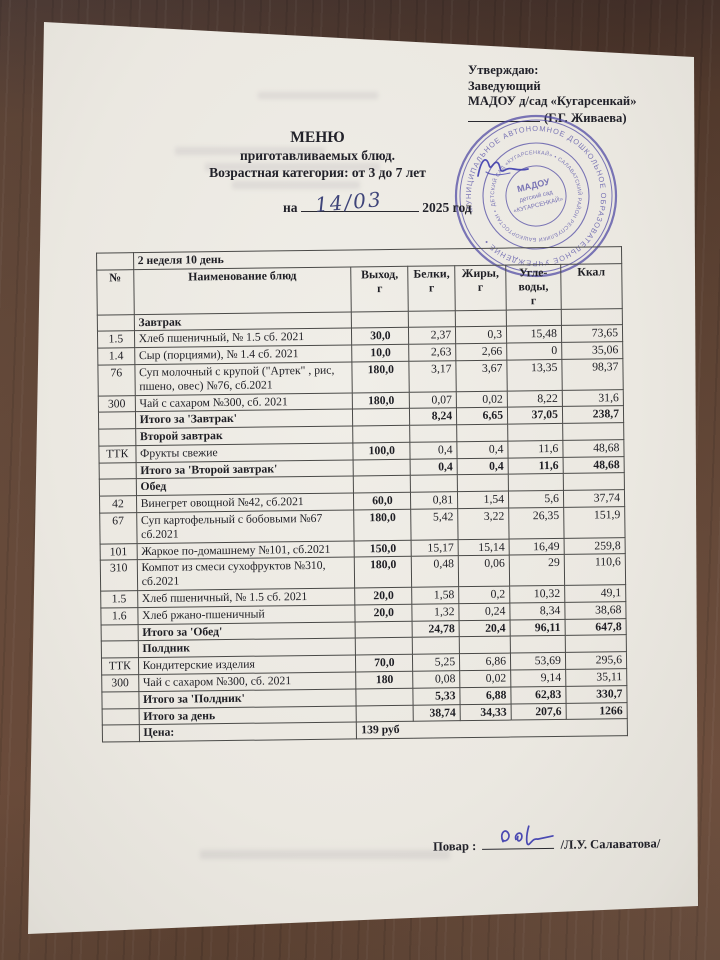 This screenshot has height=960, width=720. Describe the element at coordinates (482, 416) in the screenshot. I see `cell-fat: 6,65` at that location.